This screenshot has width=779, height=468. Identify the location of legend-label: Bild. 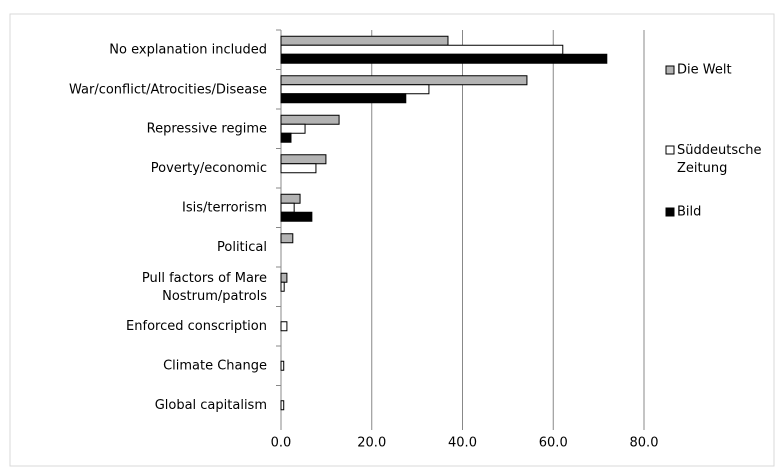
(689, 212).